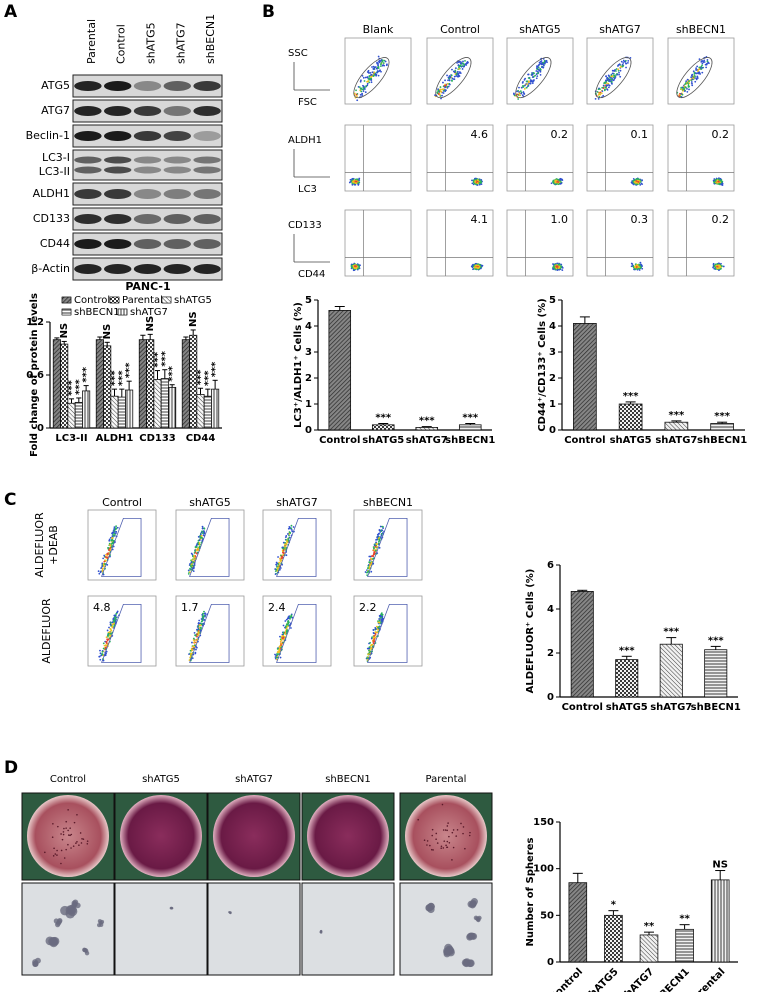 The width and height of the screenshot is (762, 992). What do you see at coordinates (40, 428) in the screenshot?
I see `y-tick-label: 0` at bounding box center [40, 428].